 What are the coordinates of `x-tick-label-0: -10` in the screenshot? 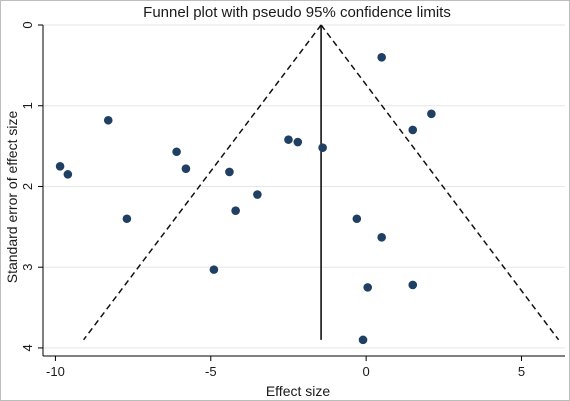 It's located at (55, 371).